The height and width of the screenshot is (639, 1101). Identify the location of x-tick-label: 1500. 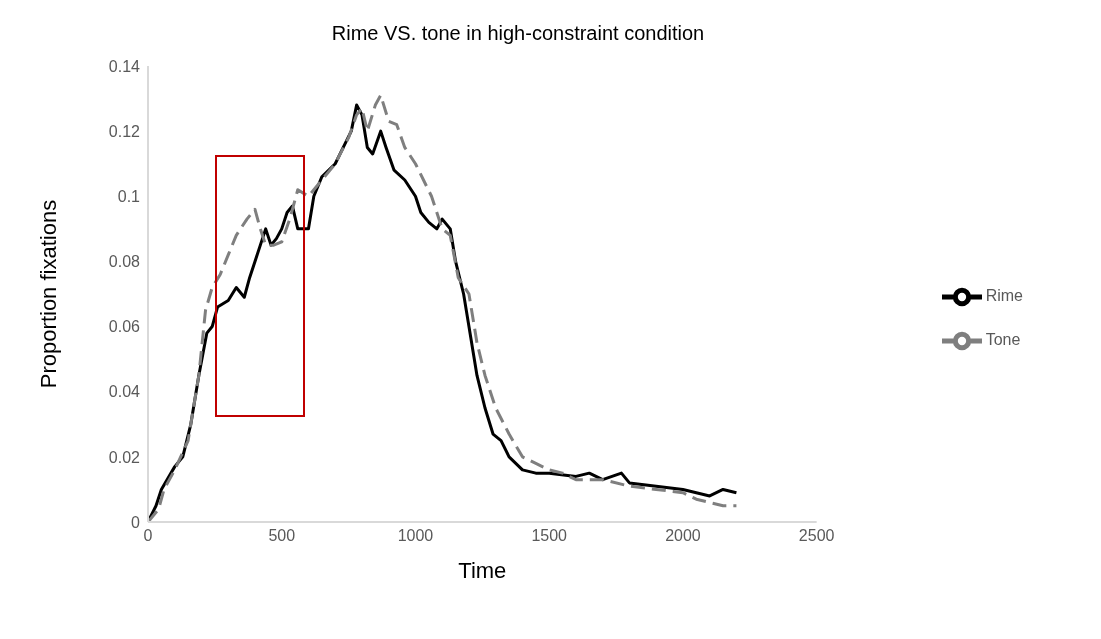
(549, 536).